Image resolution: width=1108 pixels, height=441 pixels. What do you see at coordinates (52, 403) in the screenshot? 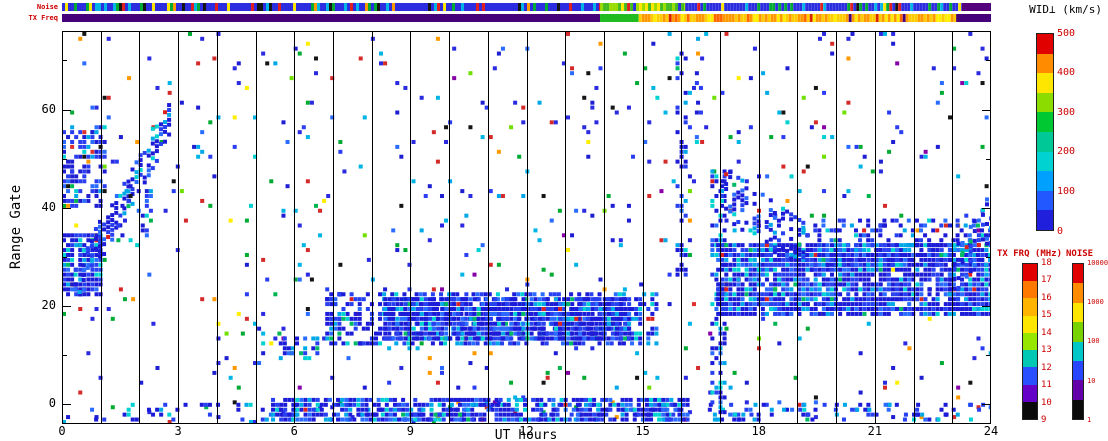
I see `y-tick-label: 0` at bounding box center [52, 403].